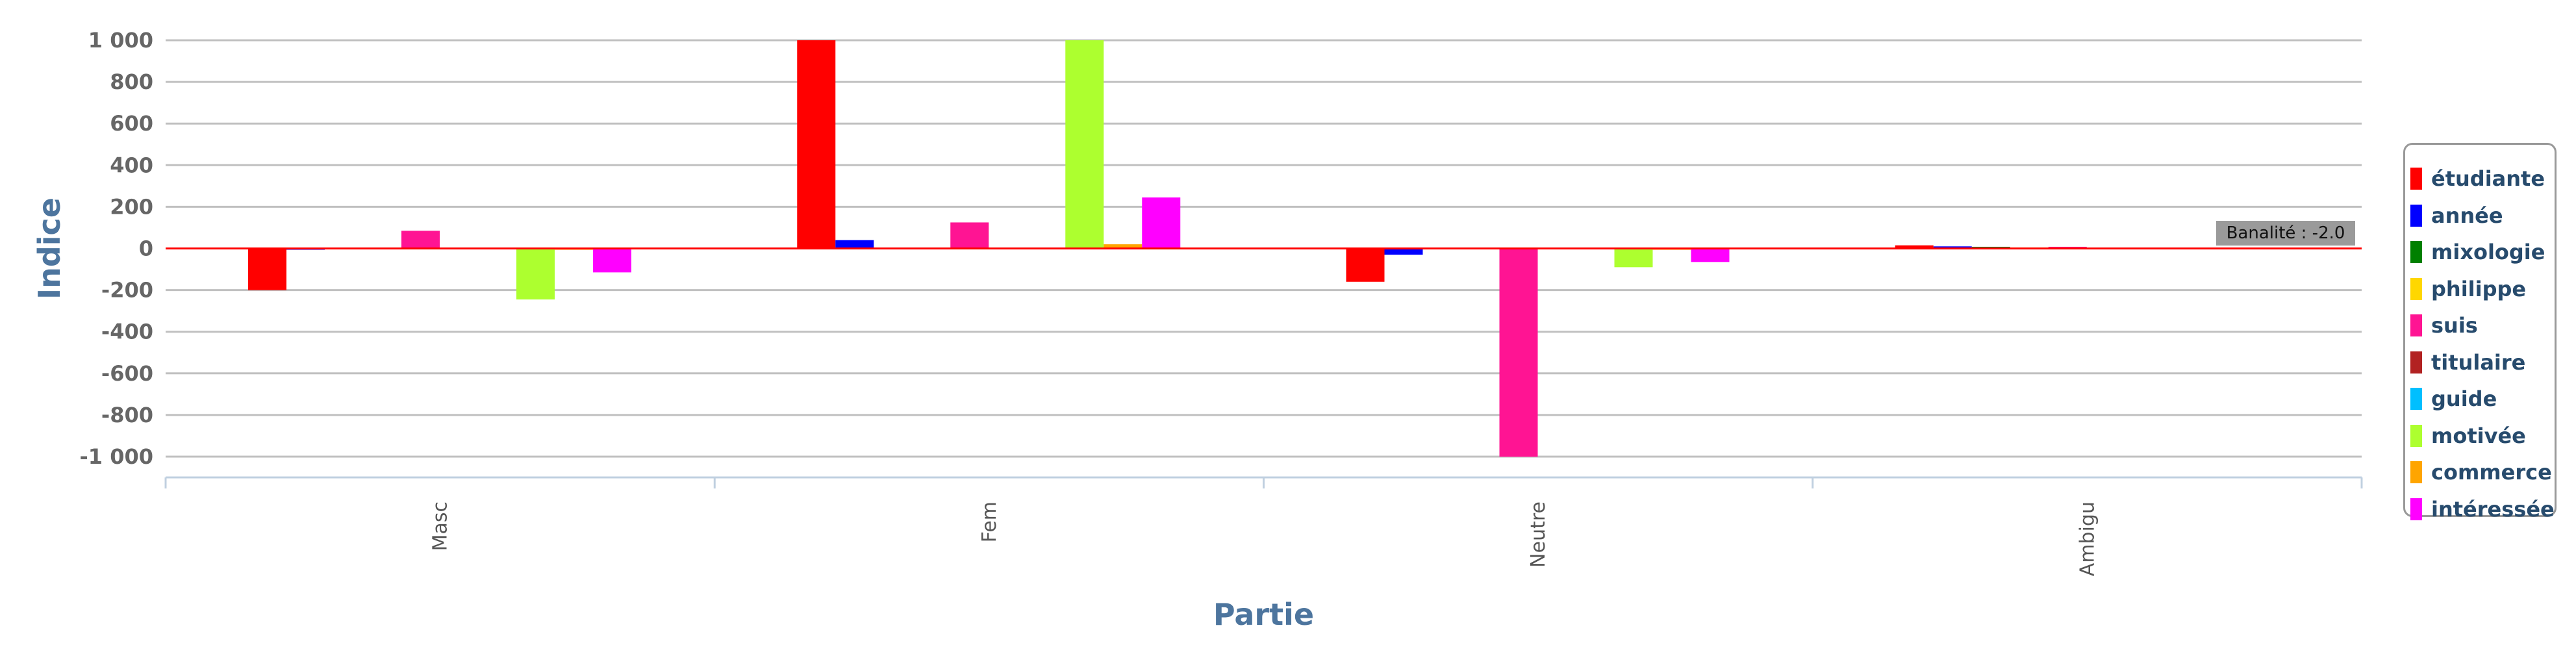  I want to click on x-tick-label: Masc, so click(441, 526).